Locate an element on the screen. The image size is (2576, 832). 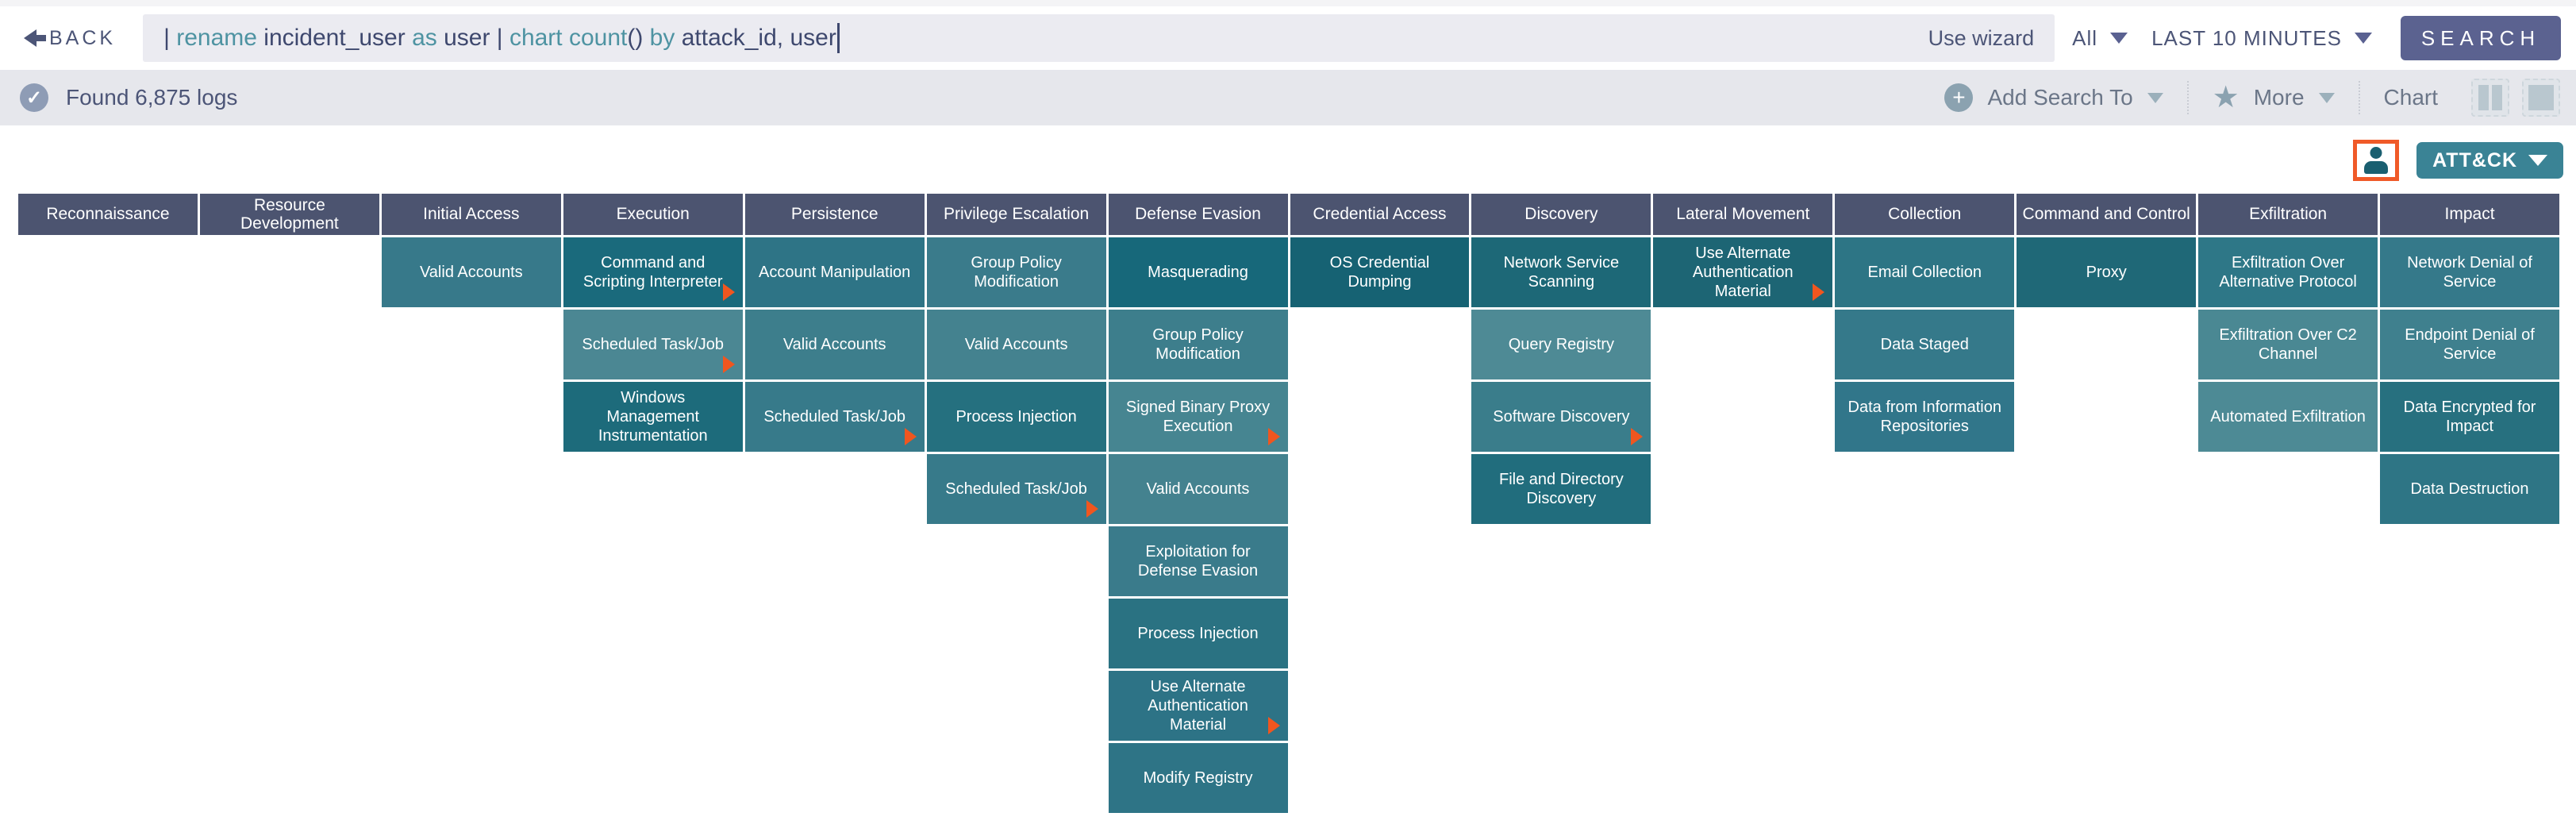
matrix-toolbar: ATT&CK is located at coordinates (1281, 160).